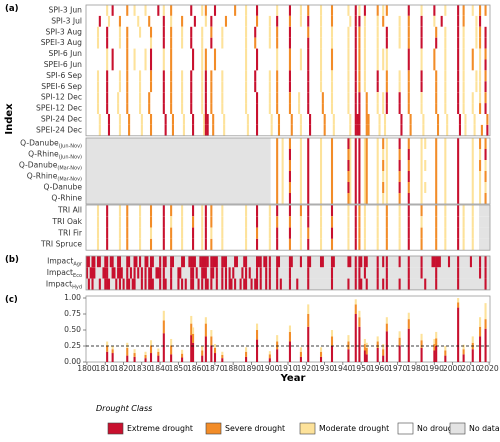 The height and width of the screenshot is (442, 500). I want to click on x-tick-label: 2020, so click(488, 368).